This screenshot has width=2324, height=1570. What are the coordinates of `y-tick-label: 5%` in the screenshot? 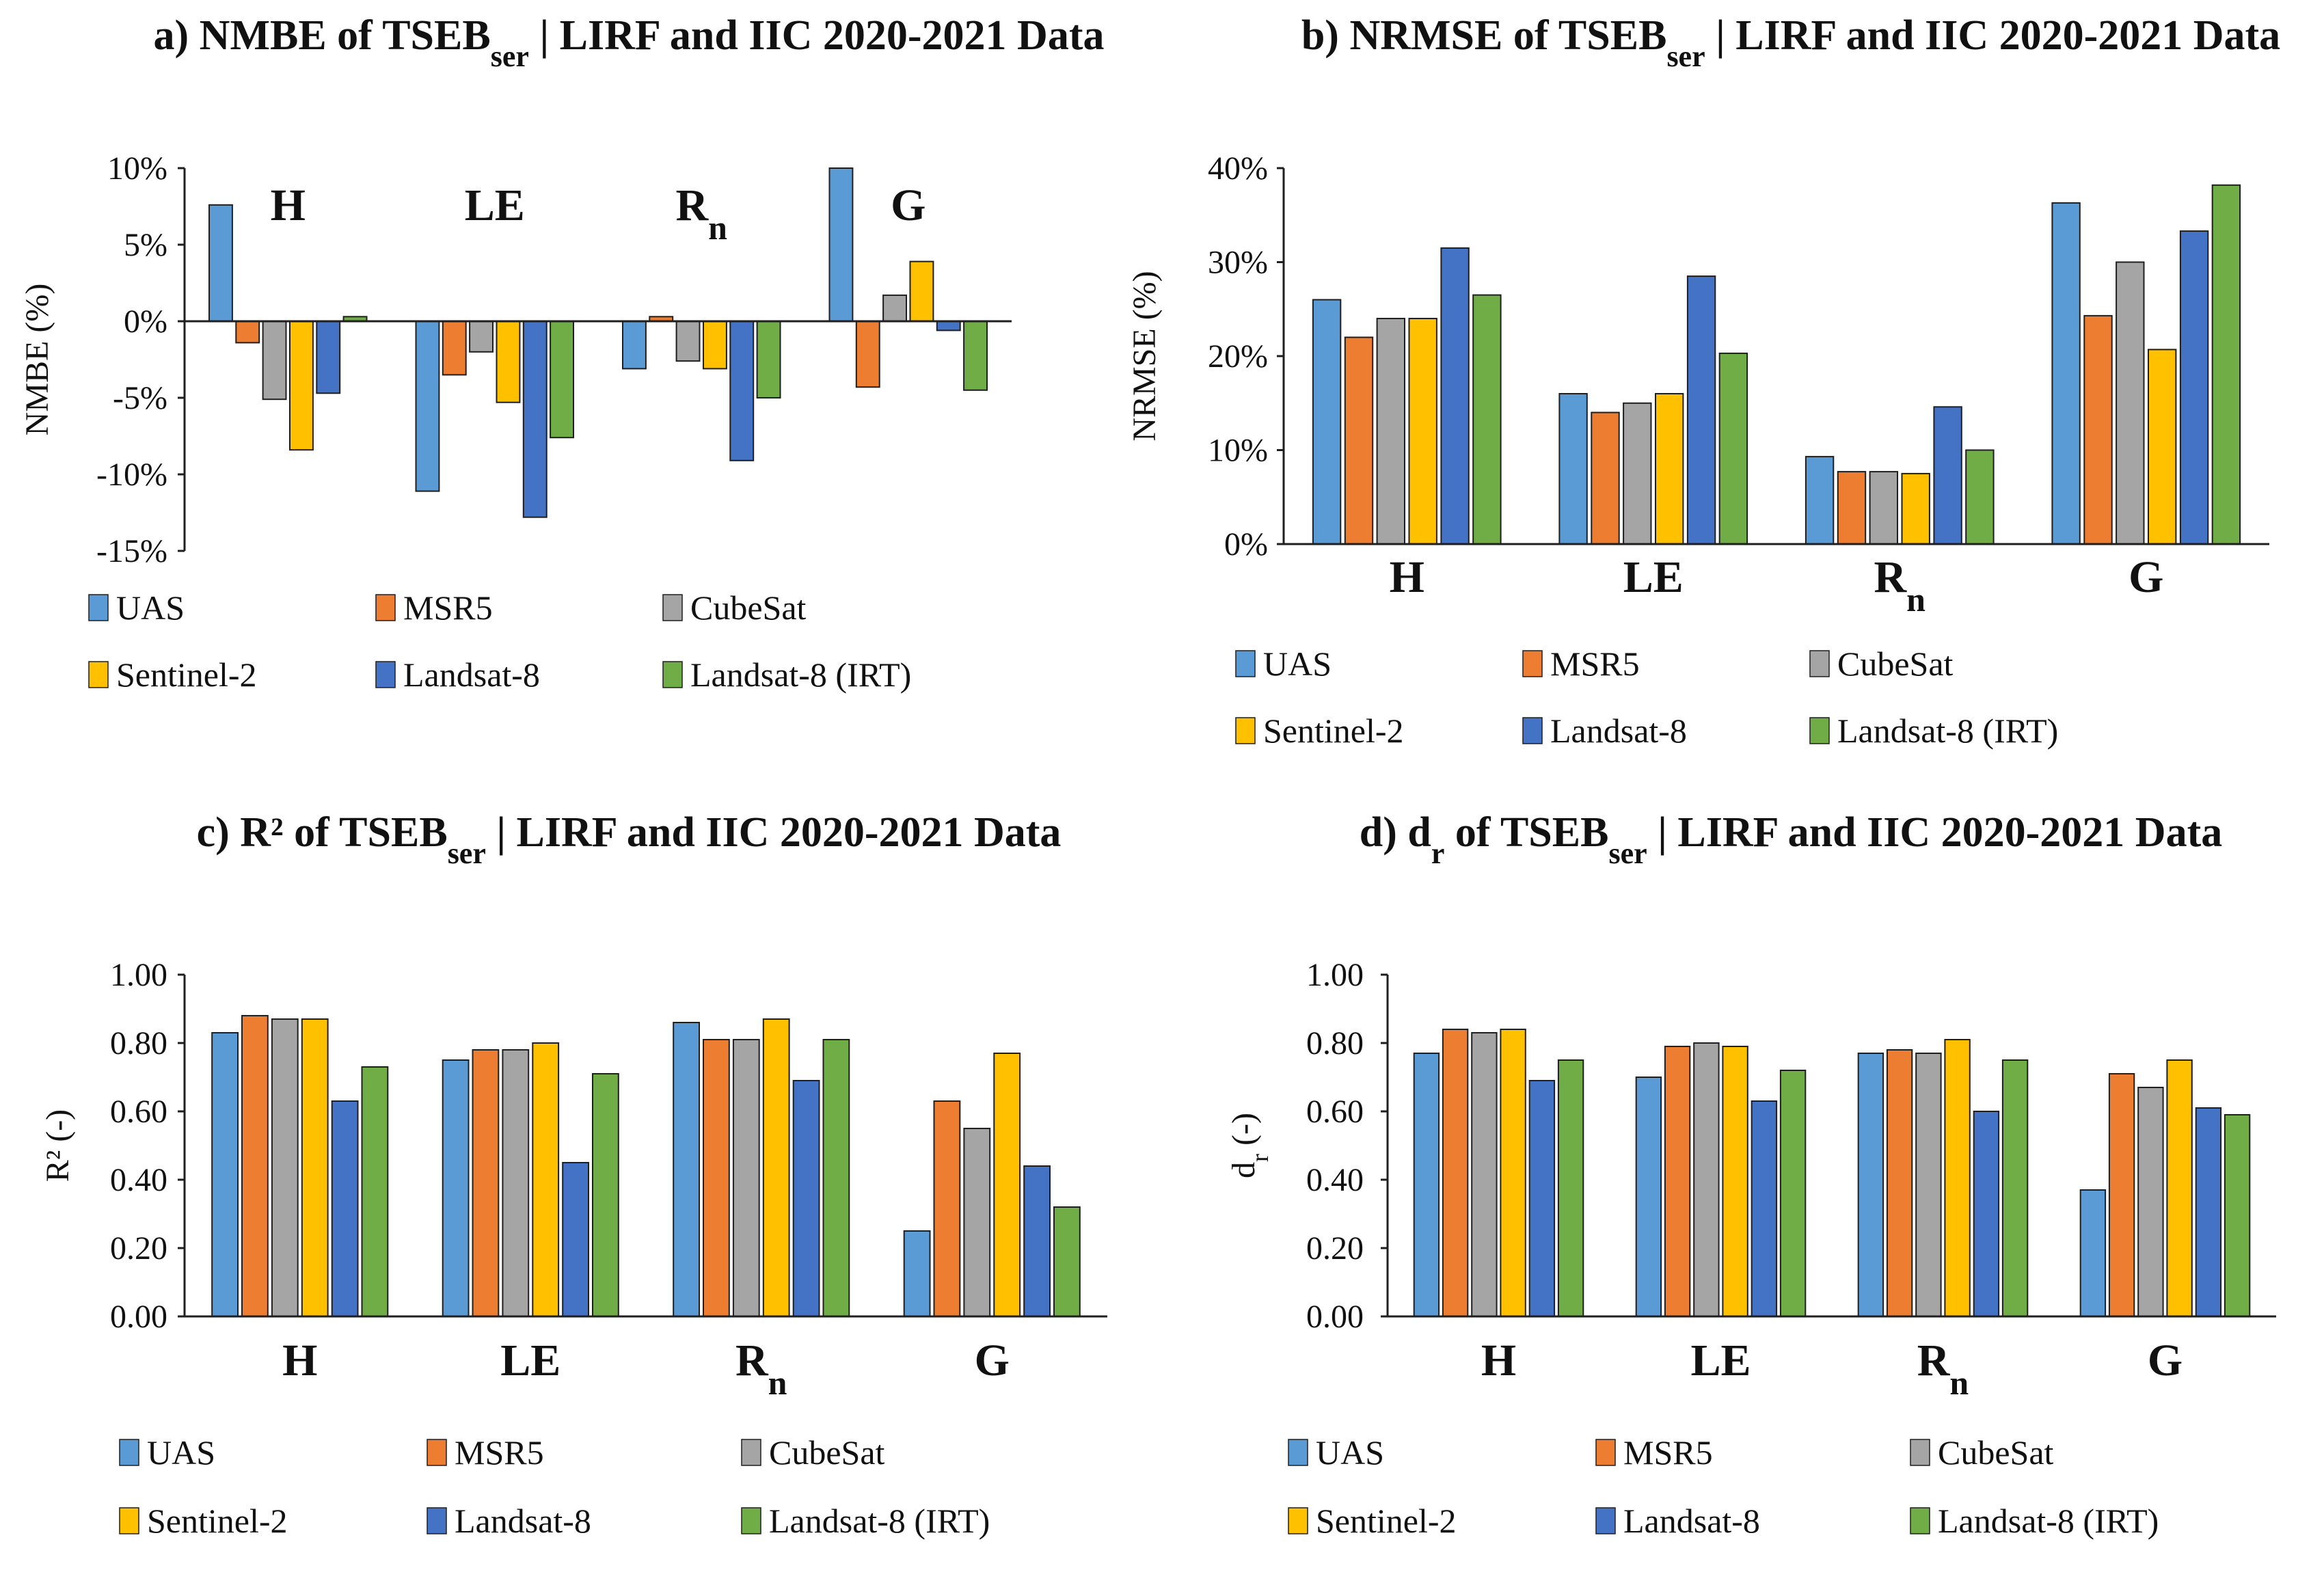 It's located at (145, 245).